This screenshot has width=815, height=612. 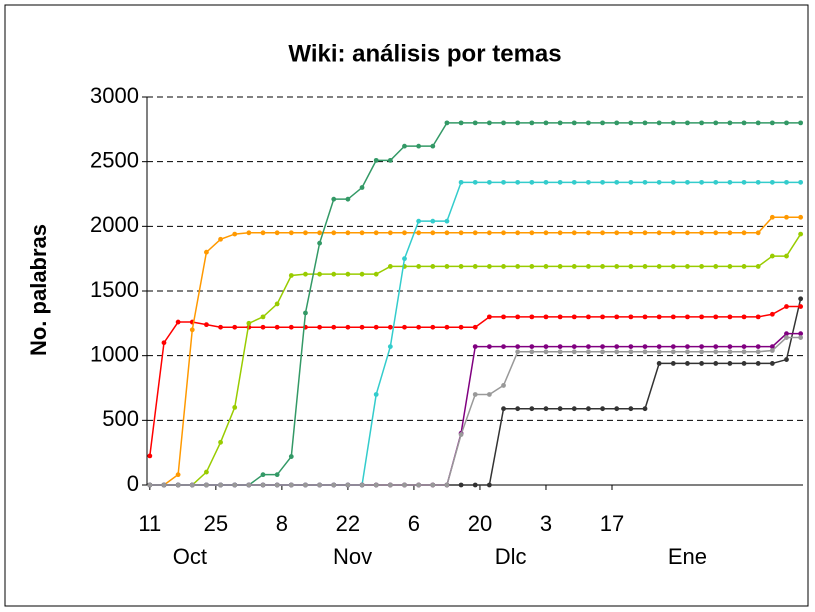 What do you see at coordinates (114, 353) in the screenshot?
I see `y-tick-label: 1000` at bounding box center [114, 353].